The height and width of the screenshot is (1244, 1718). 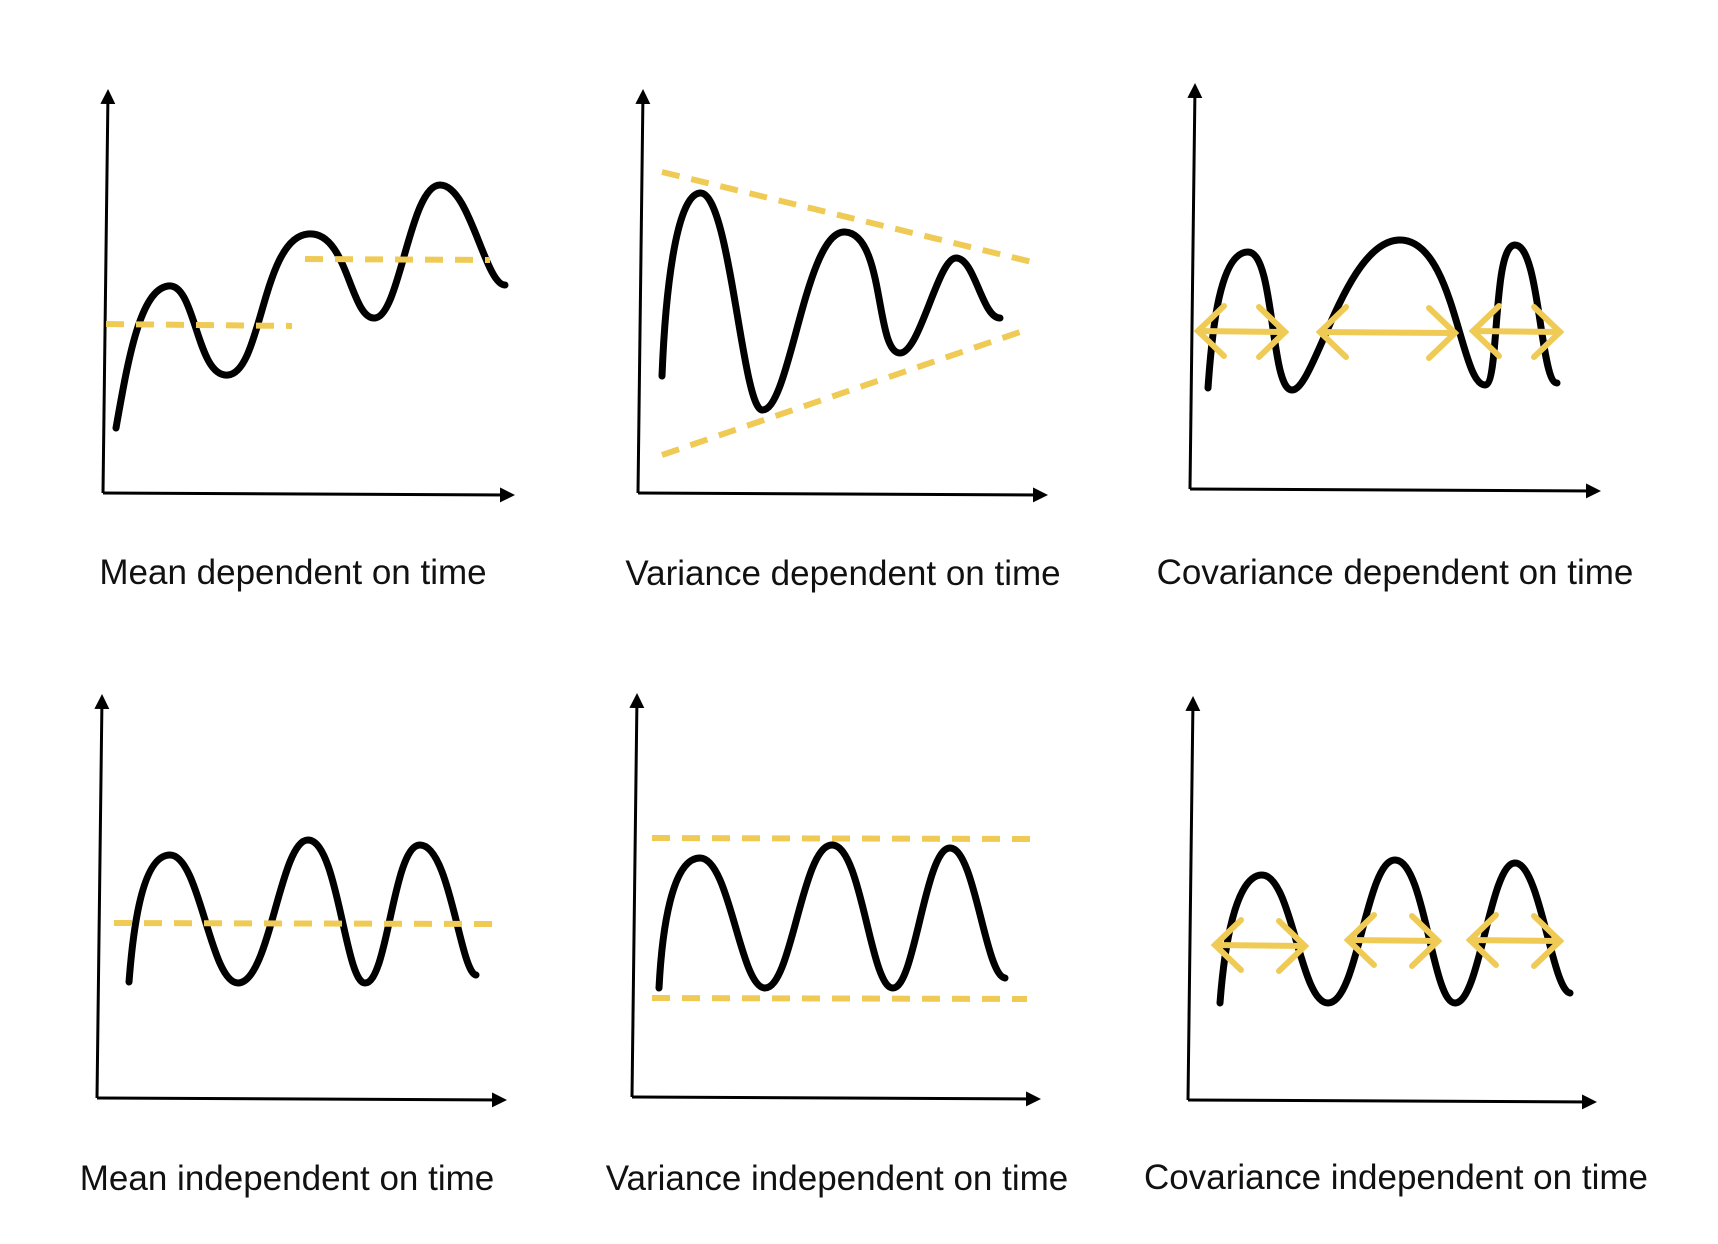 I want to click on panel-covariance-independent: Covariance independent on time, so click(x=1396, y=946).